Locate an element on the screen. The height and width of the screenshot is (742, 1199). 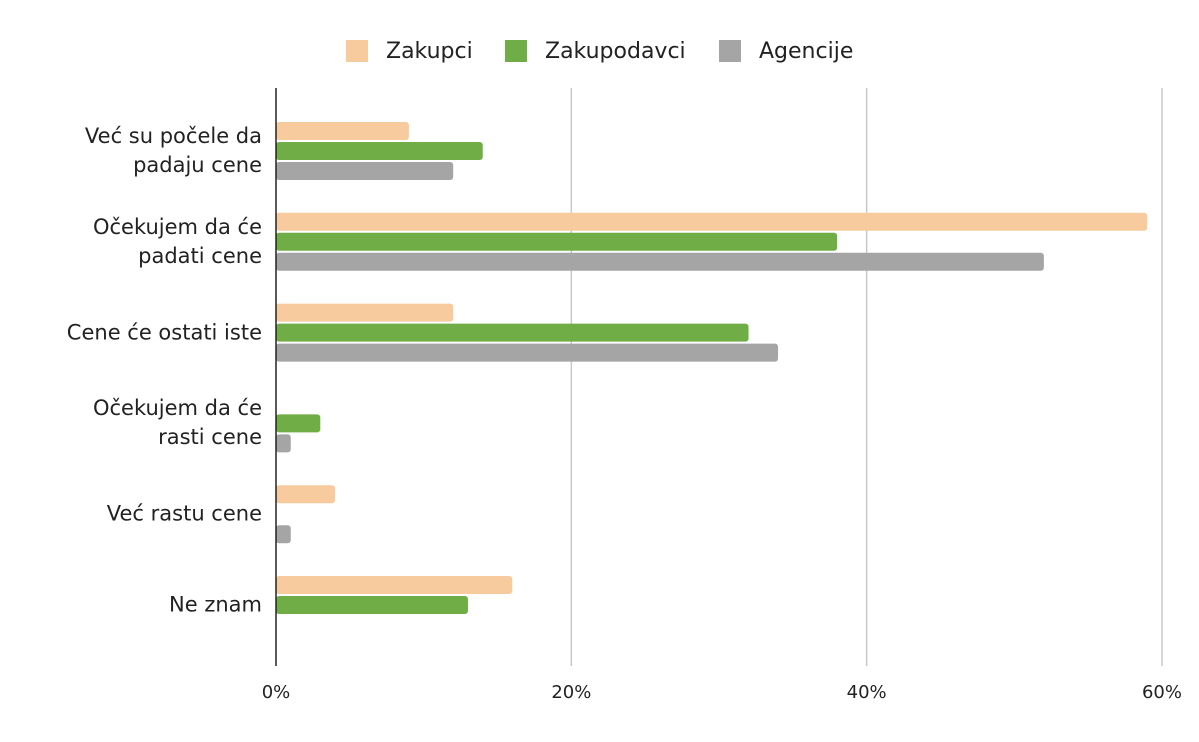
x-tick-label: 40% is located at coordinates (867, 692).